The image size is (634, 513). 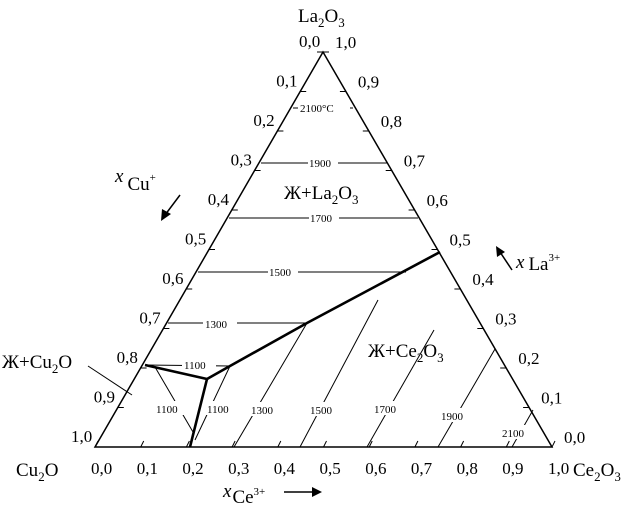 I want to click on axis-label-cu: x Cu+, so click(x=135, y=180).